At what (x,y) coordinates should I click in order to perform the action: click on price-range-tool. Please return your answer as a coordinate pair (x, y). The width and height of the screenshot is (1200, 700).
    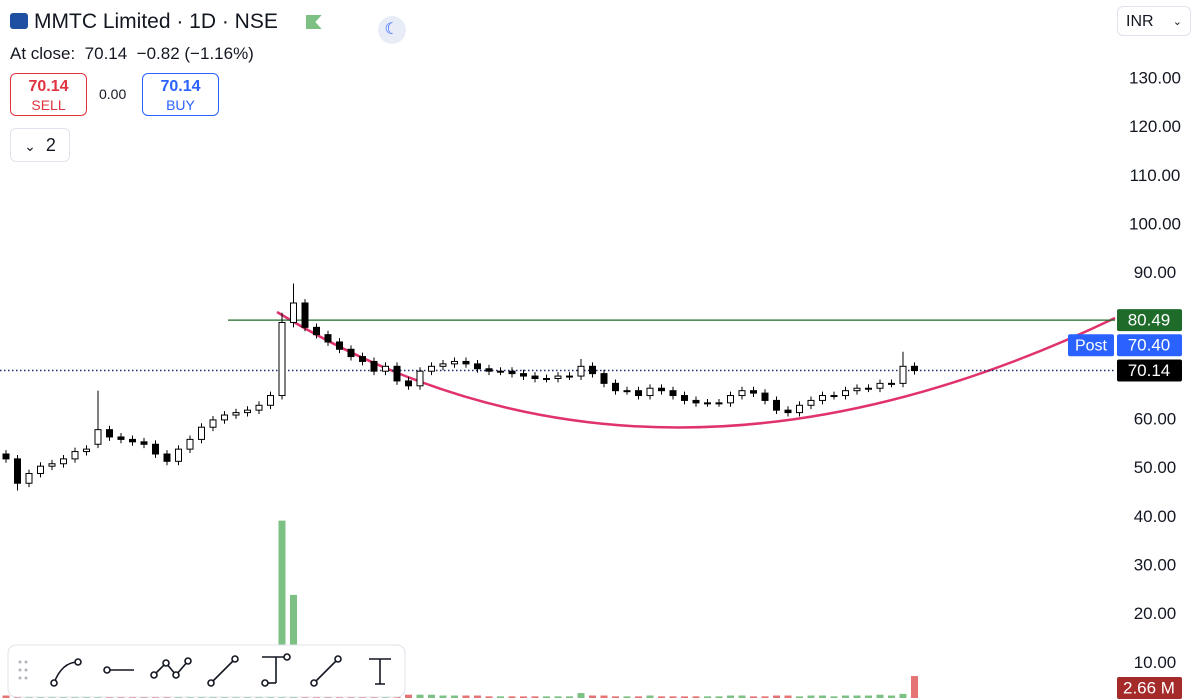
    Looking at the image, I should click on (276, 670).